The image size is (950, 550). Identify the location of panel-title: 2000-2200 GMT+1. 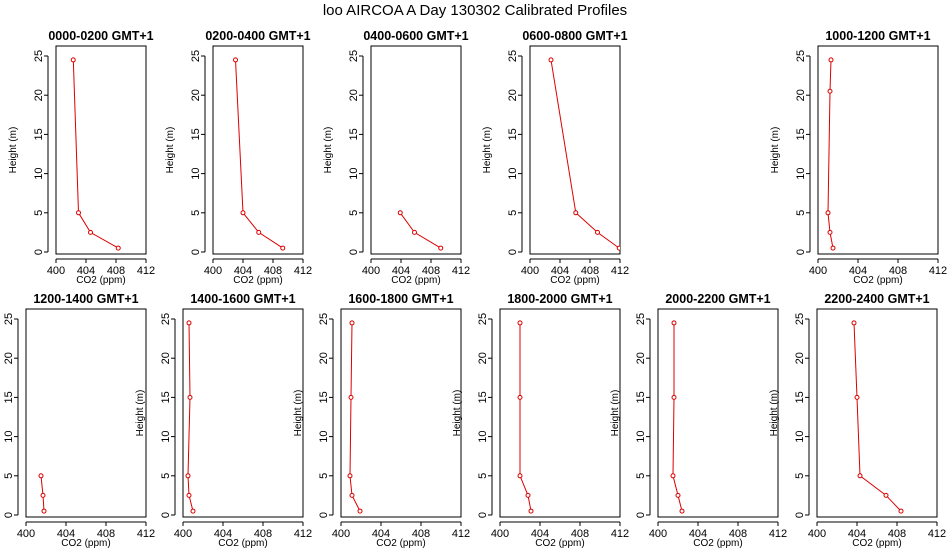
(717, 299).